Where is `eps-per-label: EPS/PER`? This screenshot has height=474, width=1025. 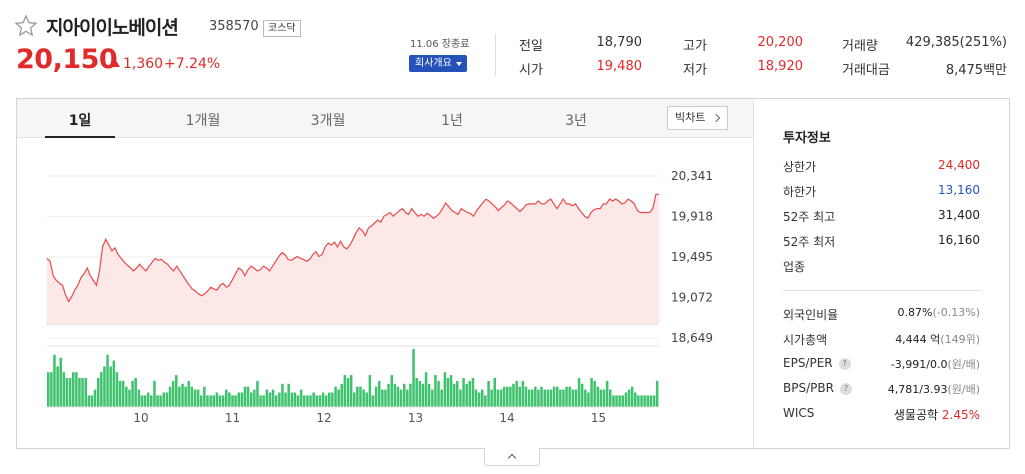
eps-per-label: EPS/PER is located at coordinates (808, 363).